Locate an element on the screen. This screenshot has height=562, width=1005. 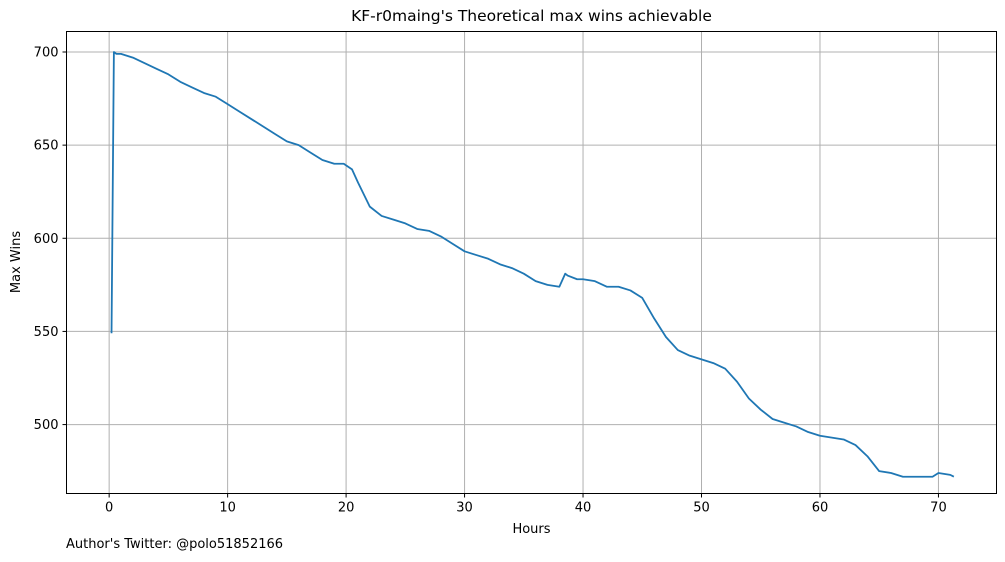
y-axis-label: Max Wins is located at coordinates (16, 262).